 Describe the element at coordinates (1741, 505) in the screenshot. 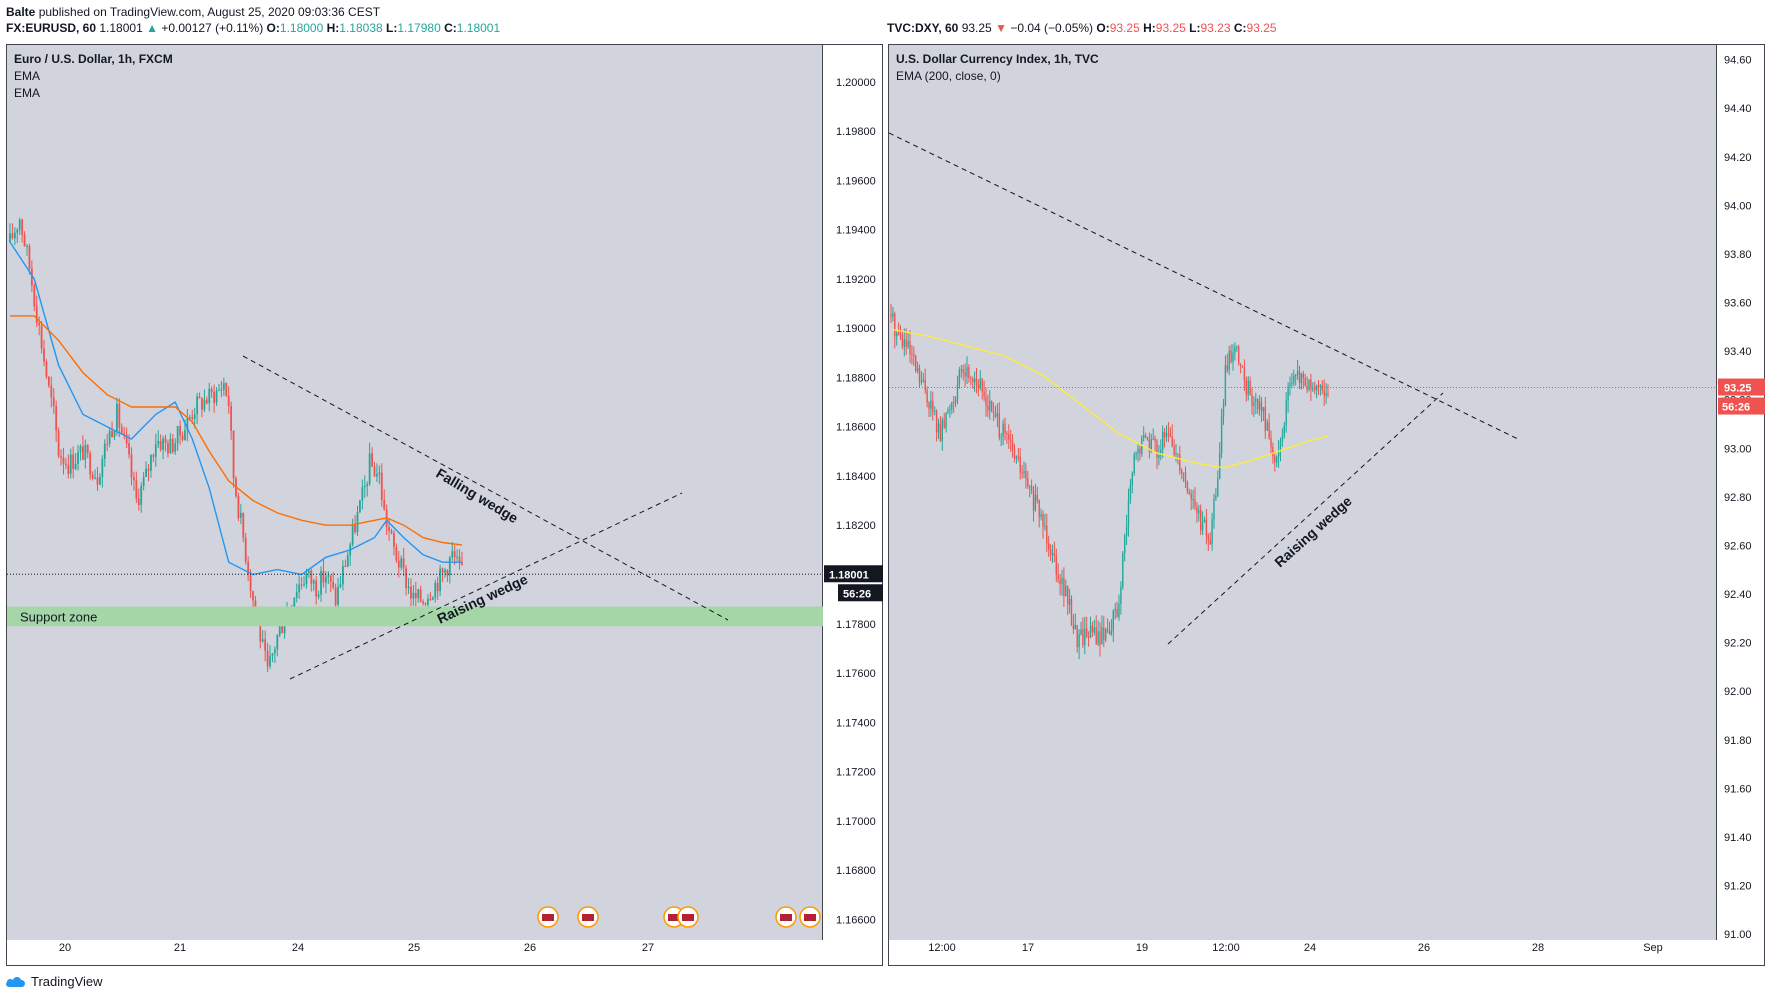

I see `right-price-axis` at that location.